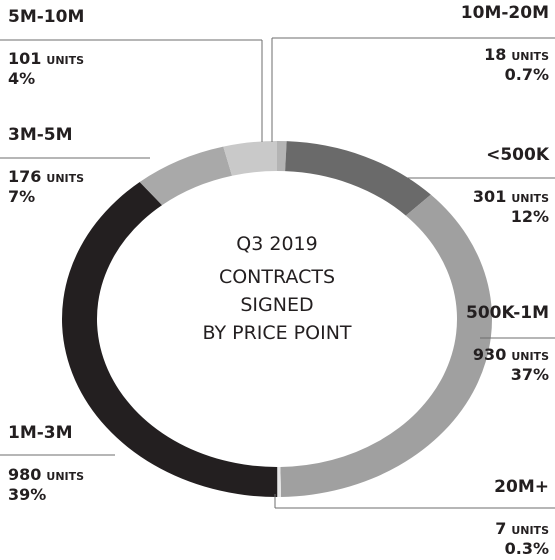 This screenshot has width=555, height=560. What do you see at coordinates (277, 277) in the screenshot?
I see `center-title: CONTRACTS` at bounding box center [277, 277].